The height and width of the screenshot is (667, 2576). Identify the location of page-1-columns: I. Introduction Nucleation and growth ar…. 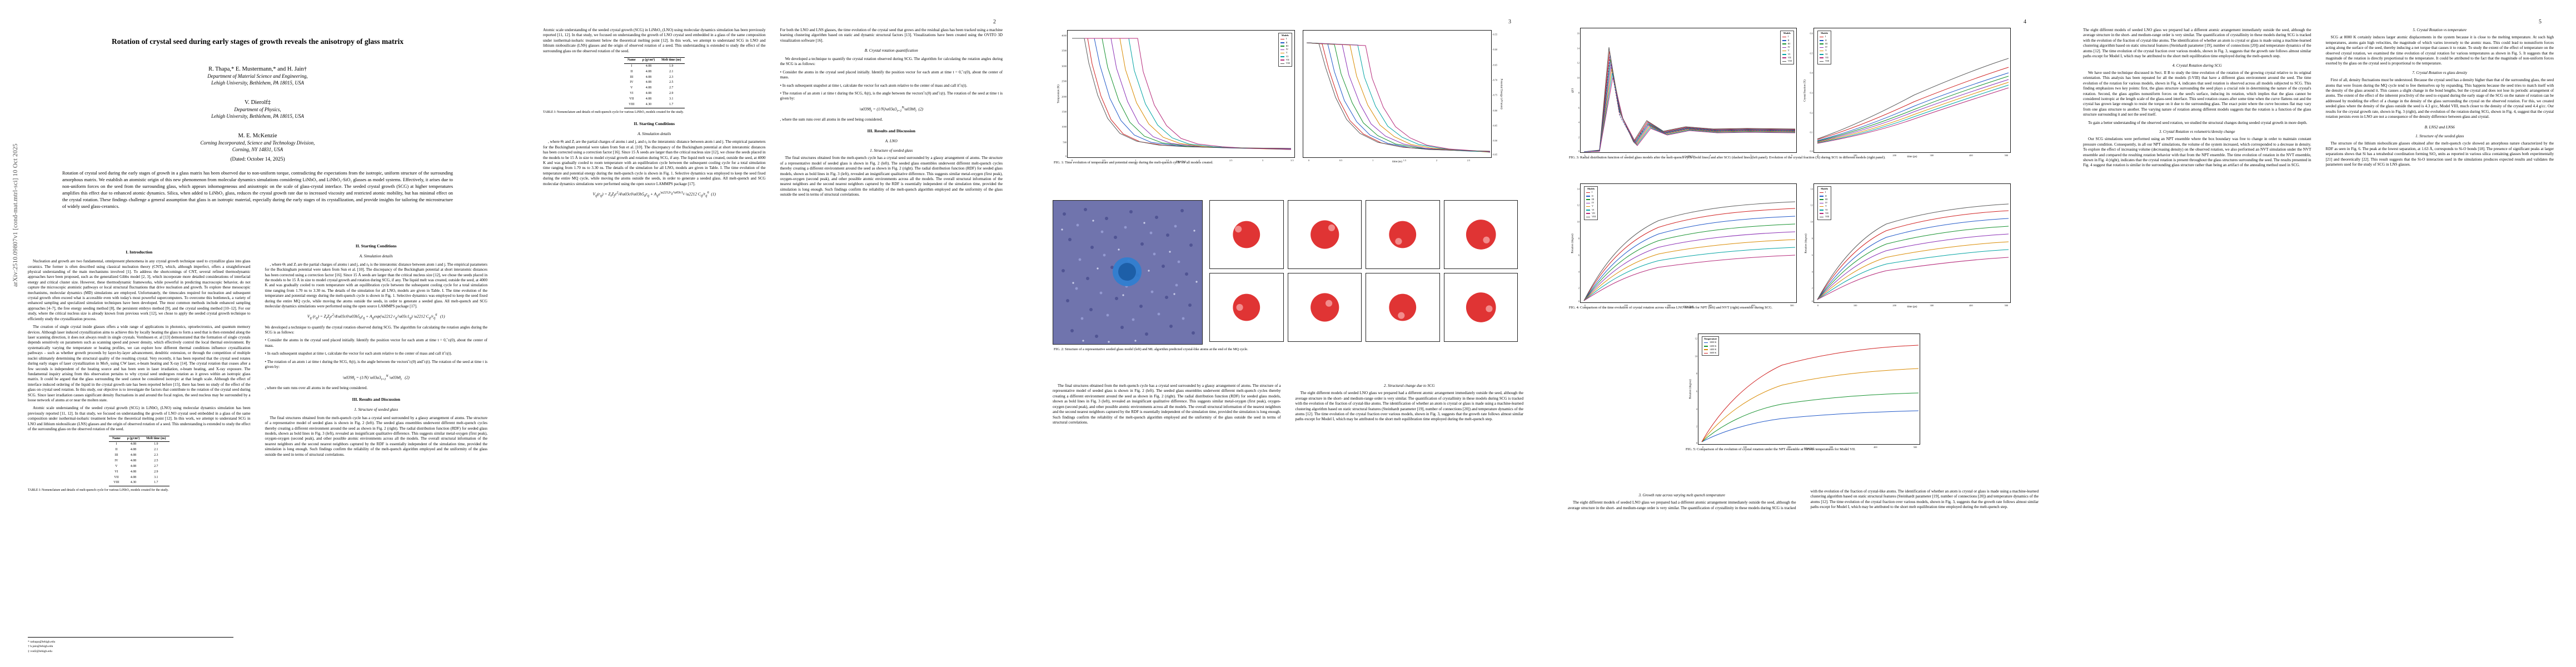
(257, 428).